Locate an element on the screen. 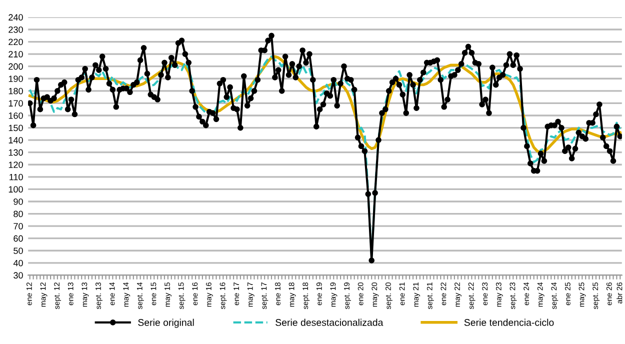  legend-label: Serie tendencia-ciclo is located at coordinates (509, 322).